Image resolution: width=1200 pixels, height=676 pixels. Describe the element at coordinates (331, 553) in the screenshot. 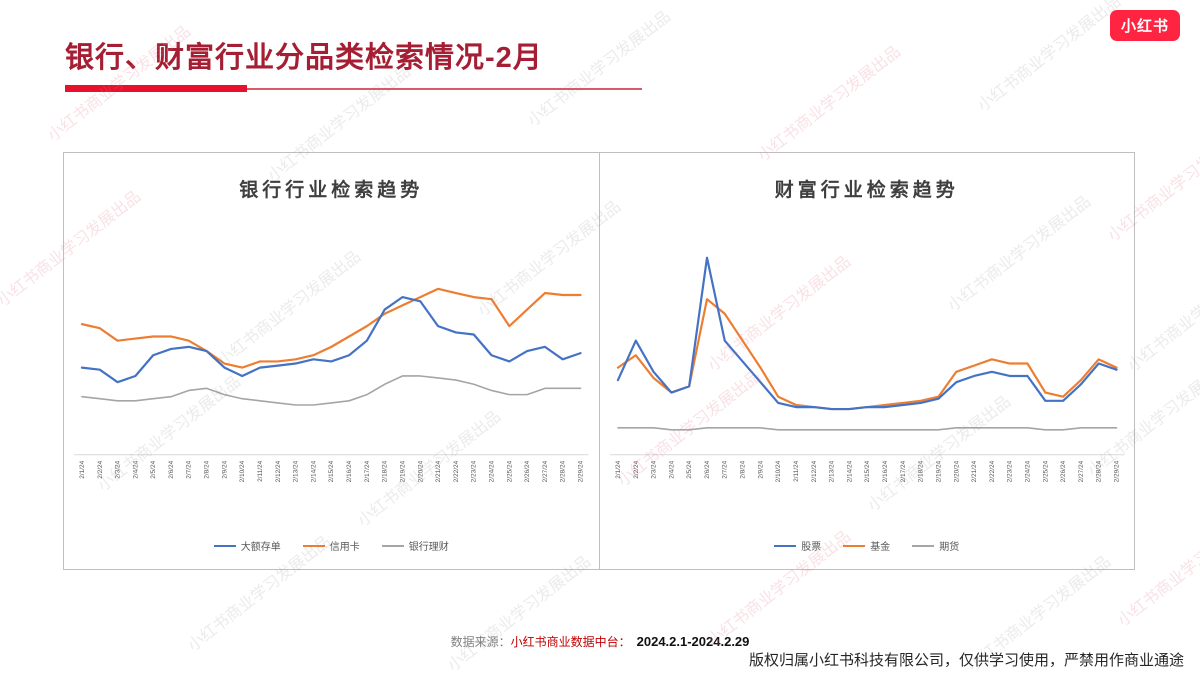

I see `bank-chart-legend: 大额存单 信用卡 银行理财` at that location.